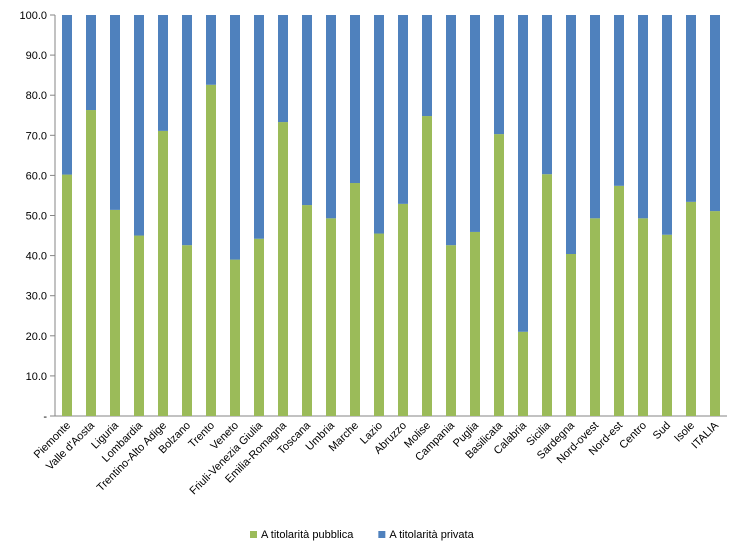  I want to click on y-tick-label: 80.0, so click(36, 96).